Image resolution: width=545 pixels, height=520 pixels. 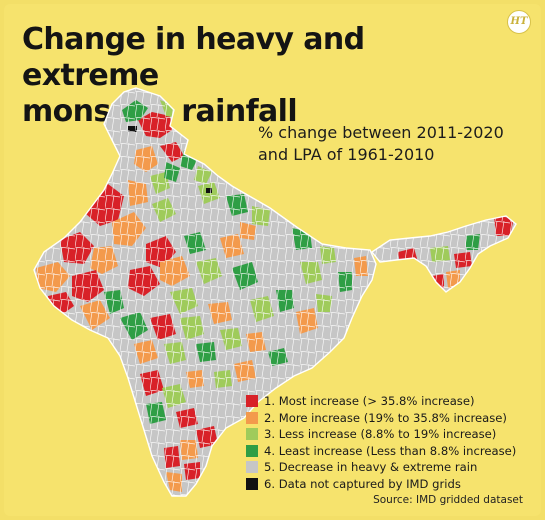 I want to click on legend-label: 6. Data not captured by IMD grids, so click(x=362, y=483).